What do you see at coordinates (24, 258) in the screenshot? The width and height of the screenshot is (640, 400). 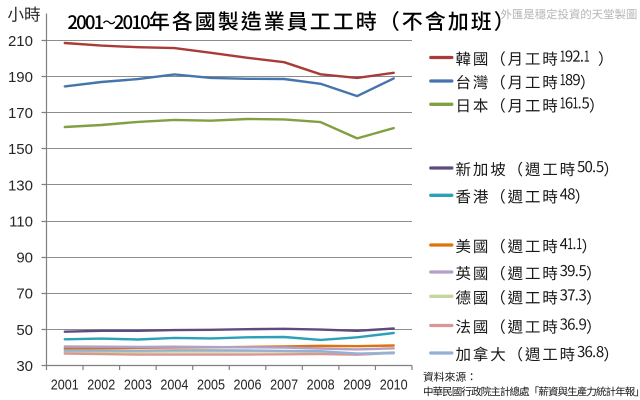 I see `svg-text: 90` at bounding box center [24, 258].